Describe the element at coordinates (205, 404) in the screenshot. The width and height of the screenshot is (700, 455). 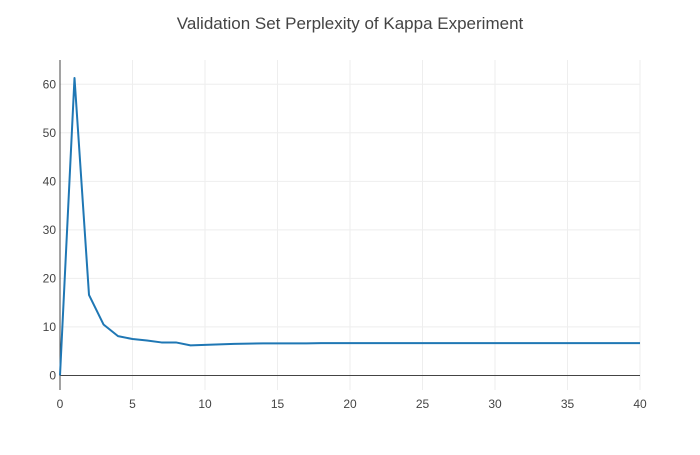
I see `x-tick-label: 10` at that location.